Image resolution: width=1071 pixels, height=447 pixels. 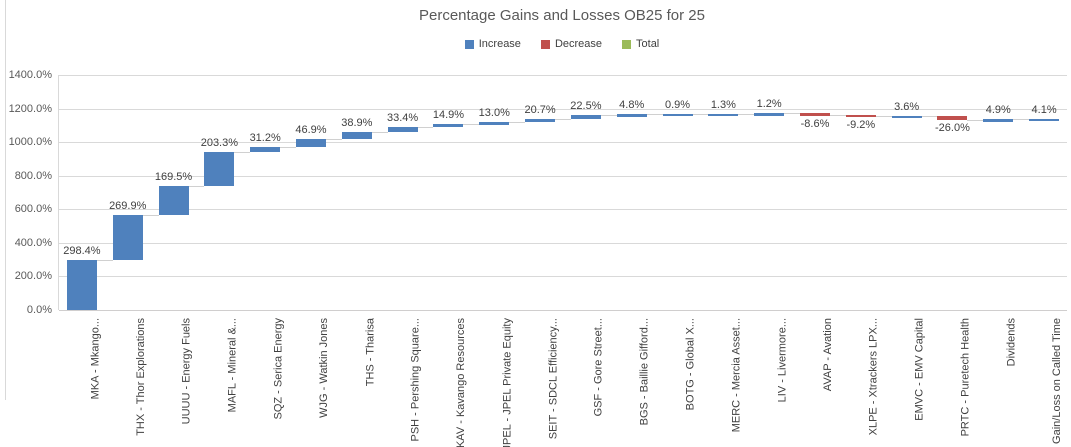 I want to click on legend-item-total: Total, so click(x=640, y=44).